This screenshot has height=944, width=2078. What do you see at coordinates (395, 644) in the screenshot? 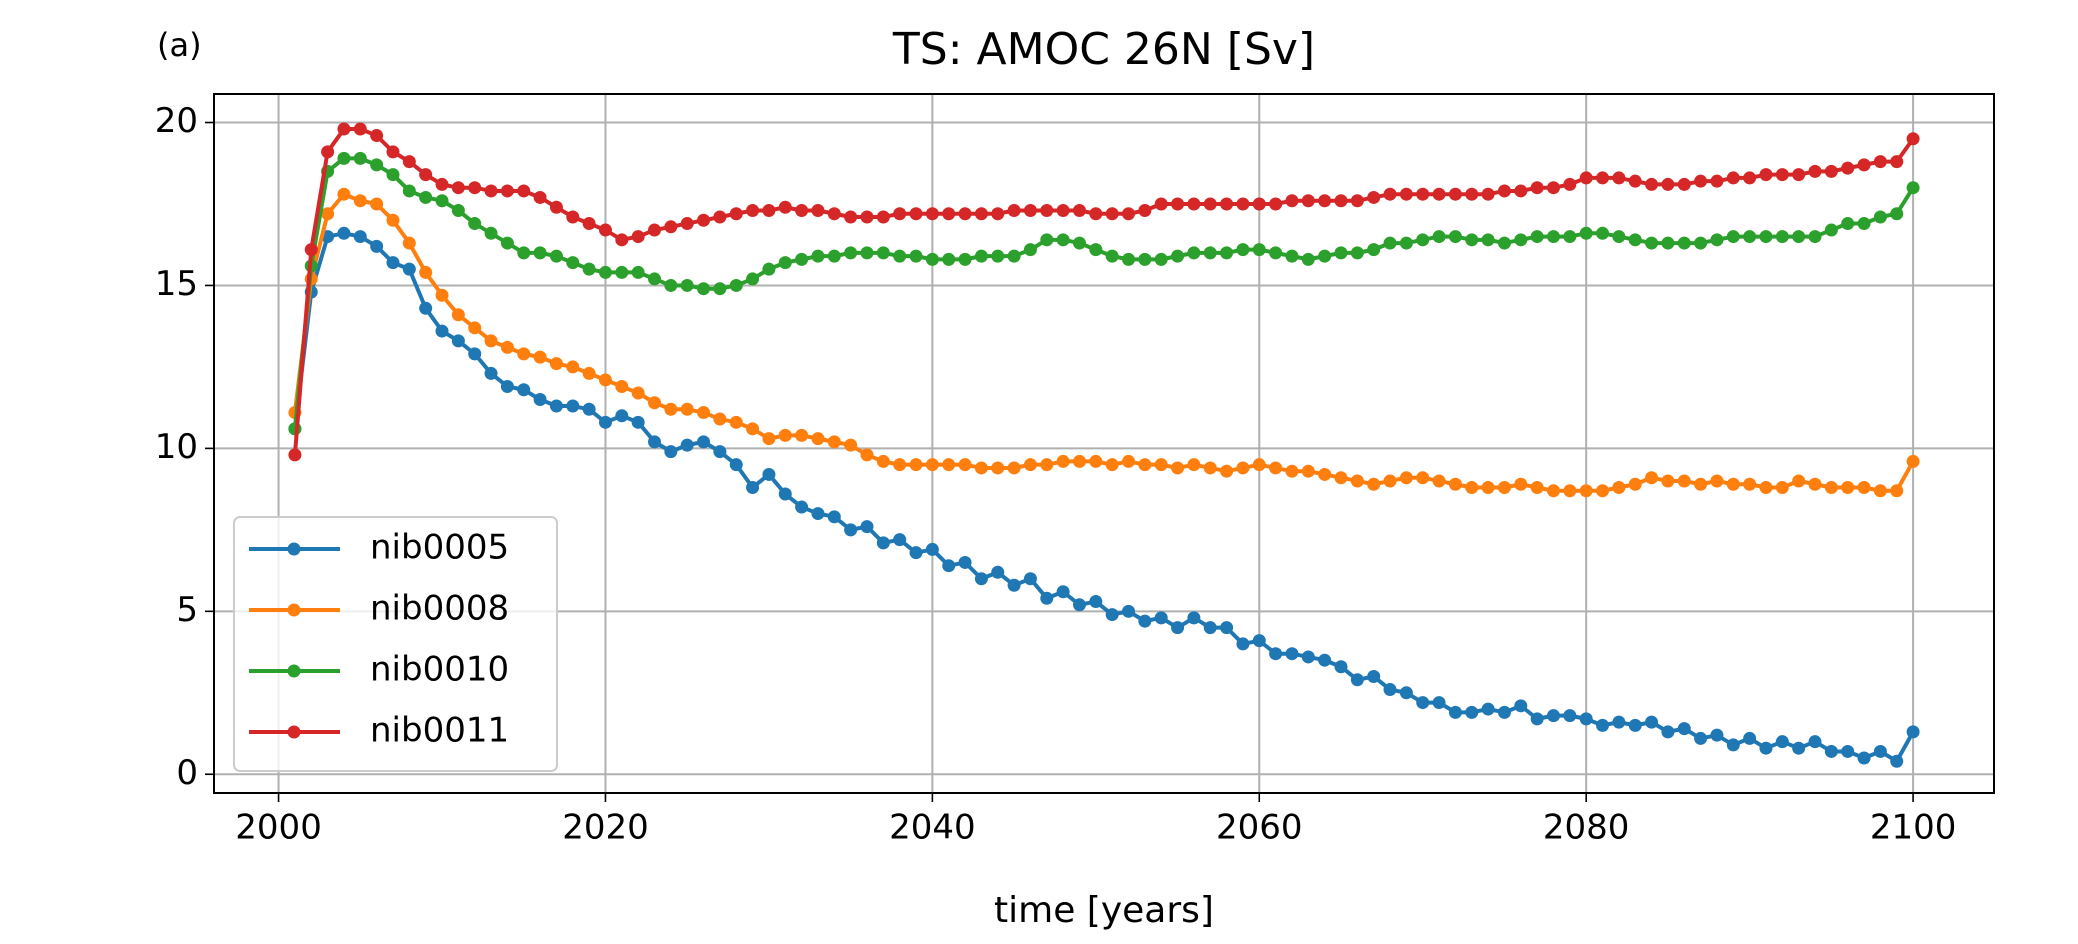
I see `legend: nib0005 nib0008 nib0010 nib0011` at bounding box center [395, 644].